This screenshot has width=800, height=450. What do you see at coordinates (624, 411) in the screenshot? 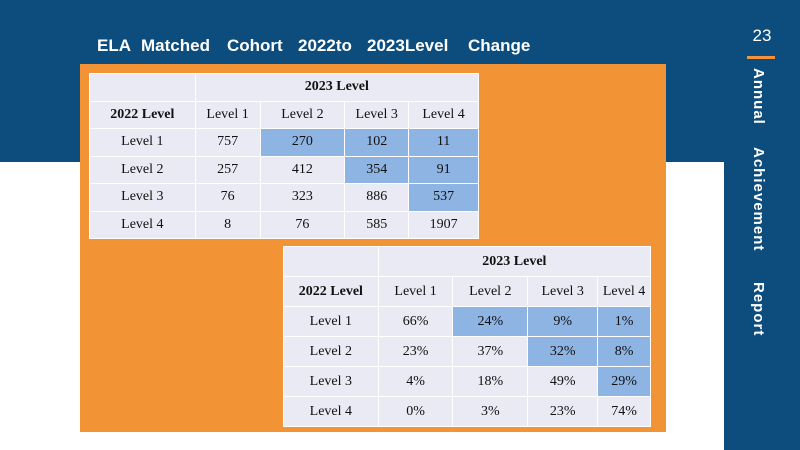
I see `table-cell: 74%` at bounding box center [624, 411].